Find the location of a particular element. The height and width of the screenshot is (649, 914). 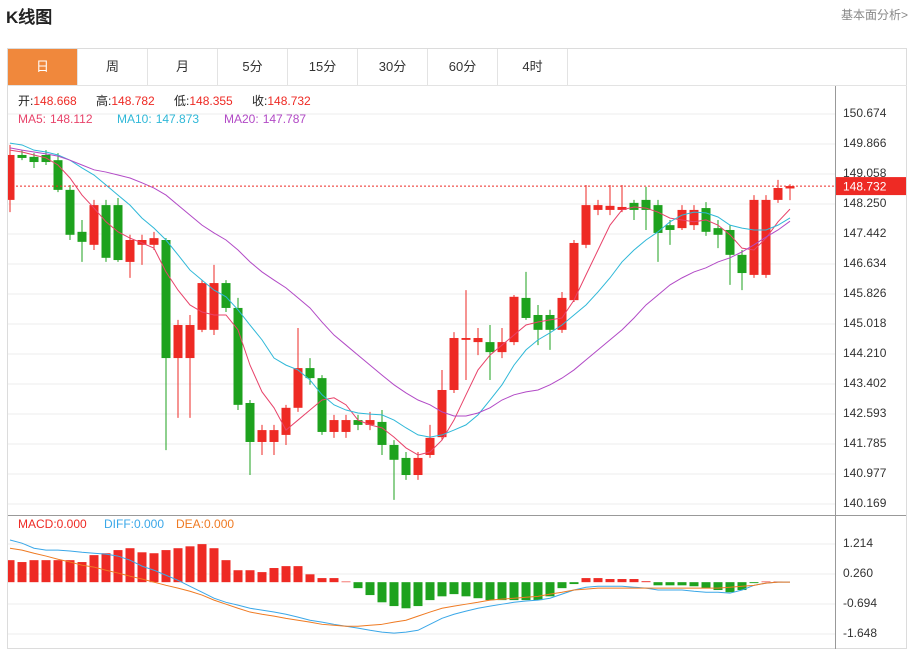

tab: 15分 is located at coordinates (323, 67).